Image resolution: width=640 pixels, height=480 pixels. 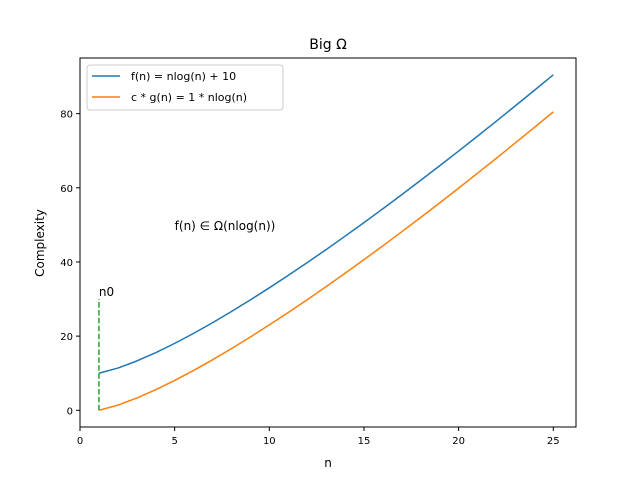 I want to click on x-tick-label: 20, so click(x=458, y=441).